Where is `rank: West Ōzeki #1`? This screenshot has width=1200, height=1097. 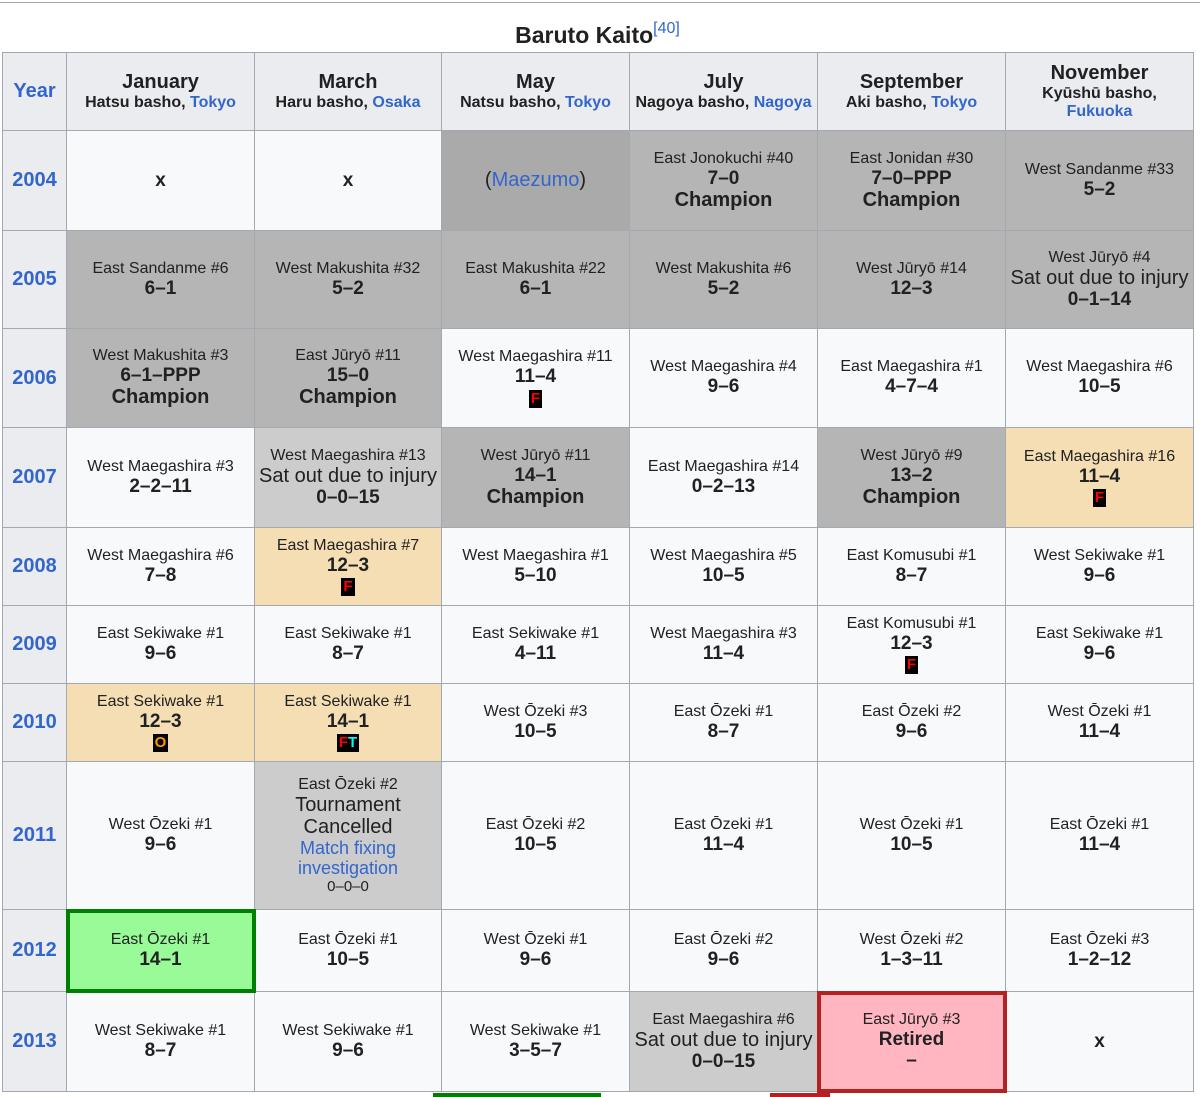 rank: West Ōzeki #1 is located at coordinates (911, 824).